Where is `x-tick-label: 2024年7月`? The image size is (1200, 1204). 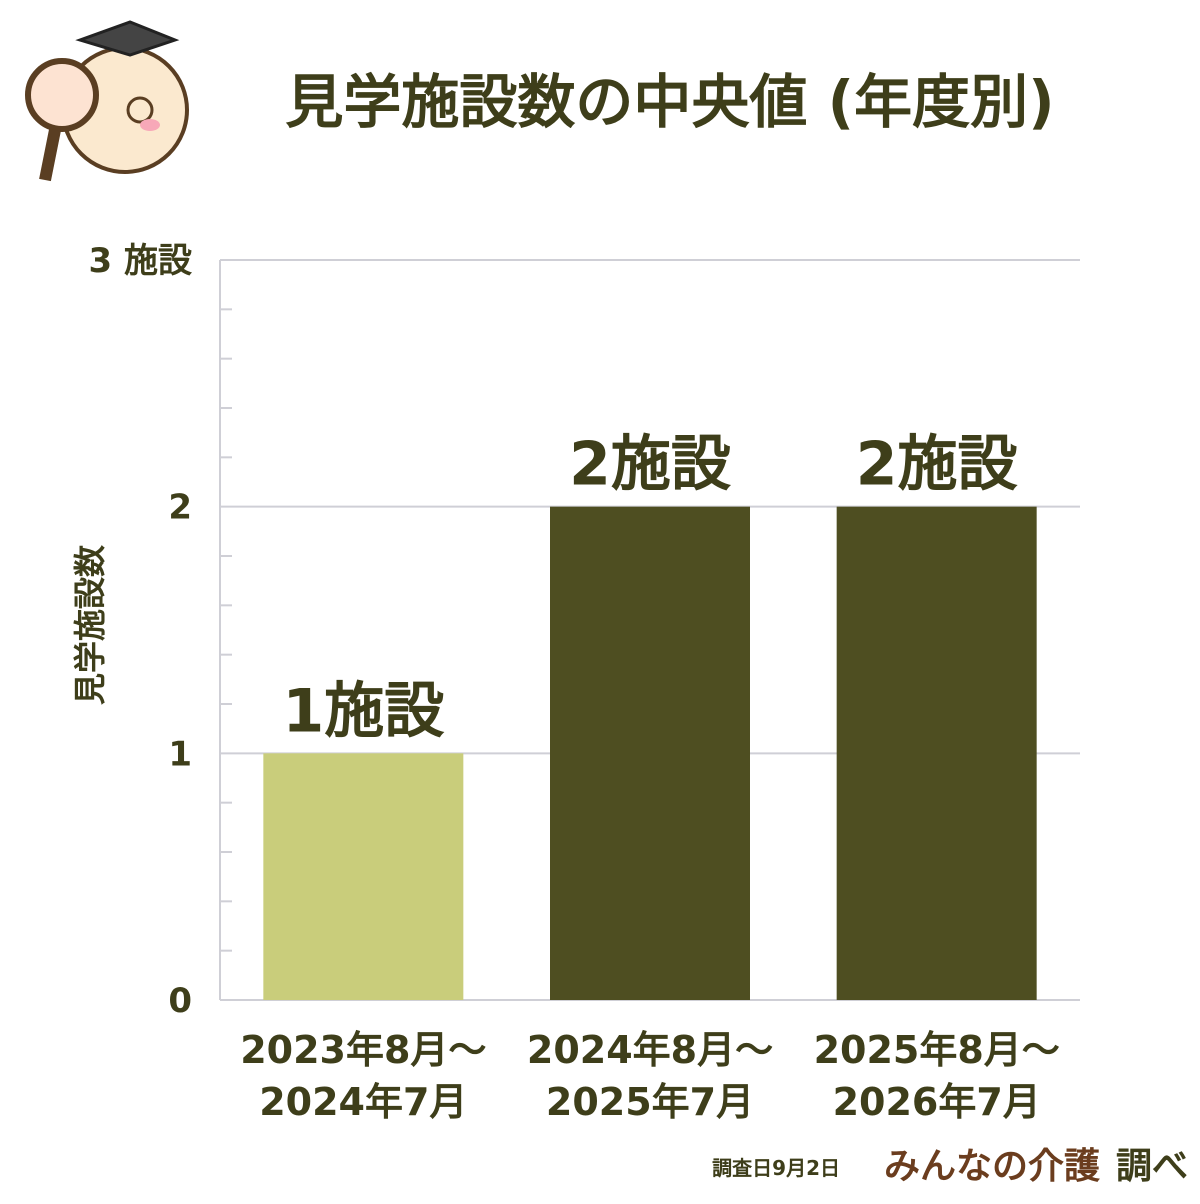 x-tick-label: 2024年7月 is located at coordinates (363, 1102).